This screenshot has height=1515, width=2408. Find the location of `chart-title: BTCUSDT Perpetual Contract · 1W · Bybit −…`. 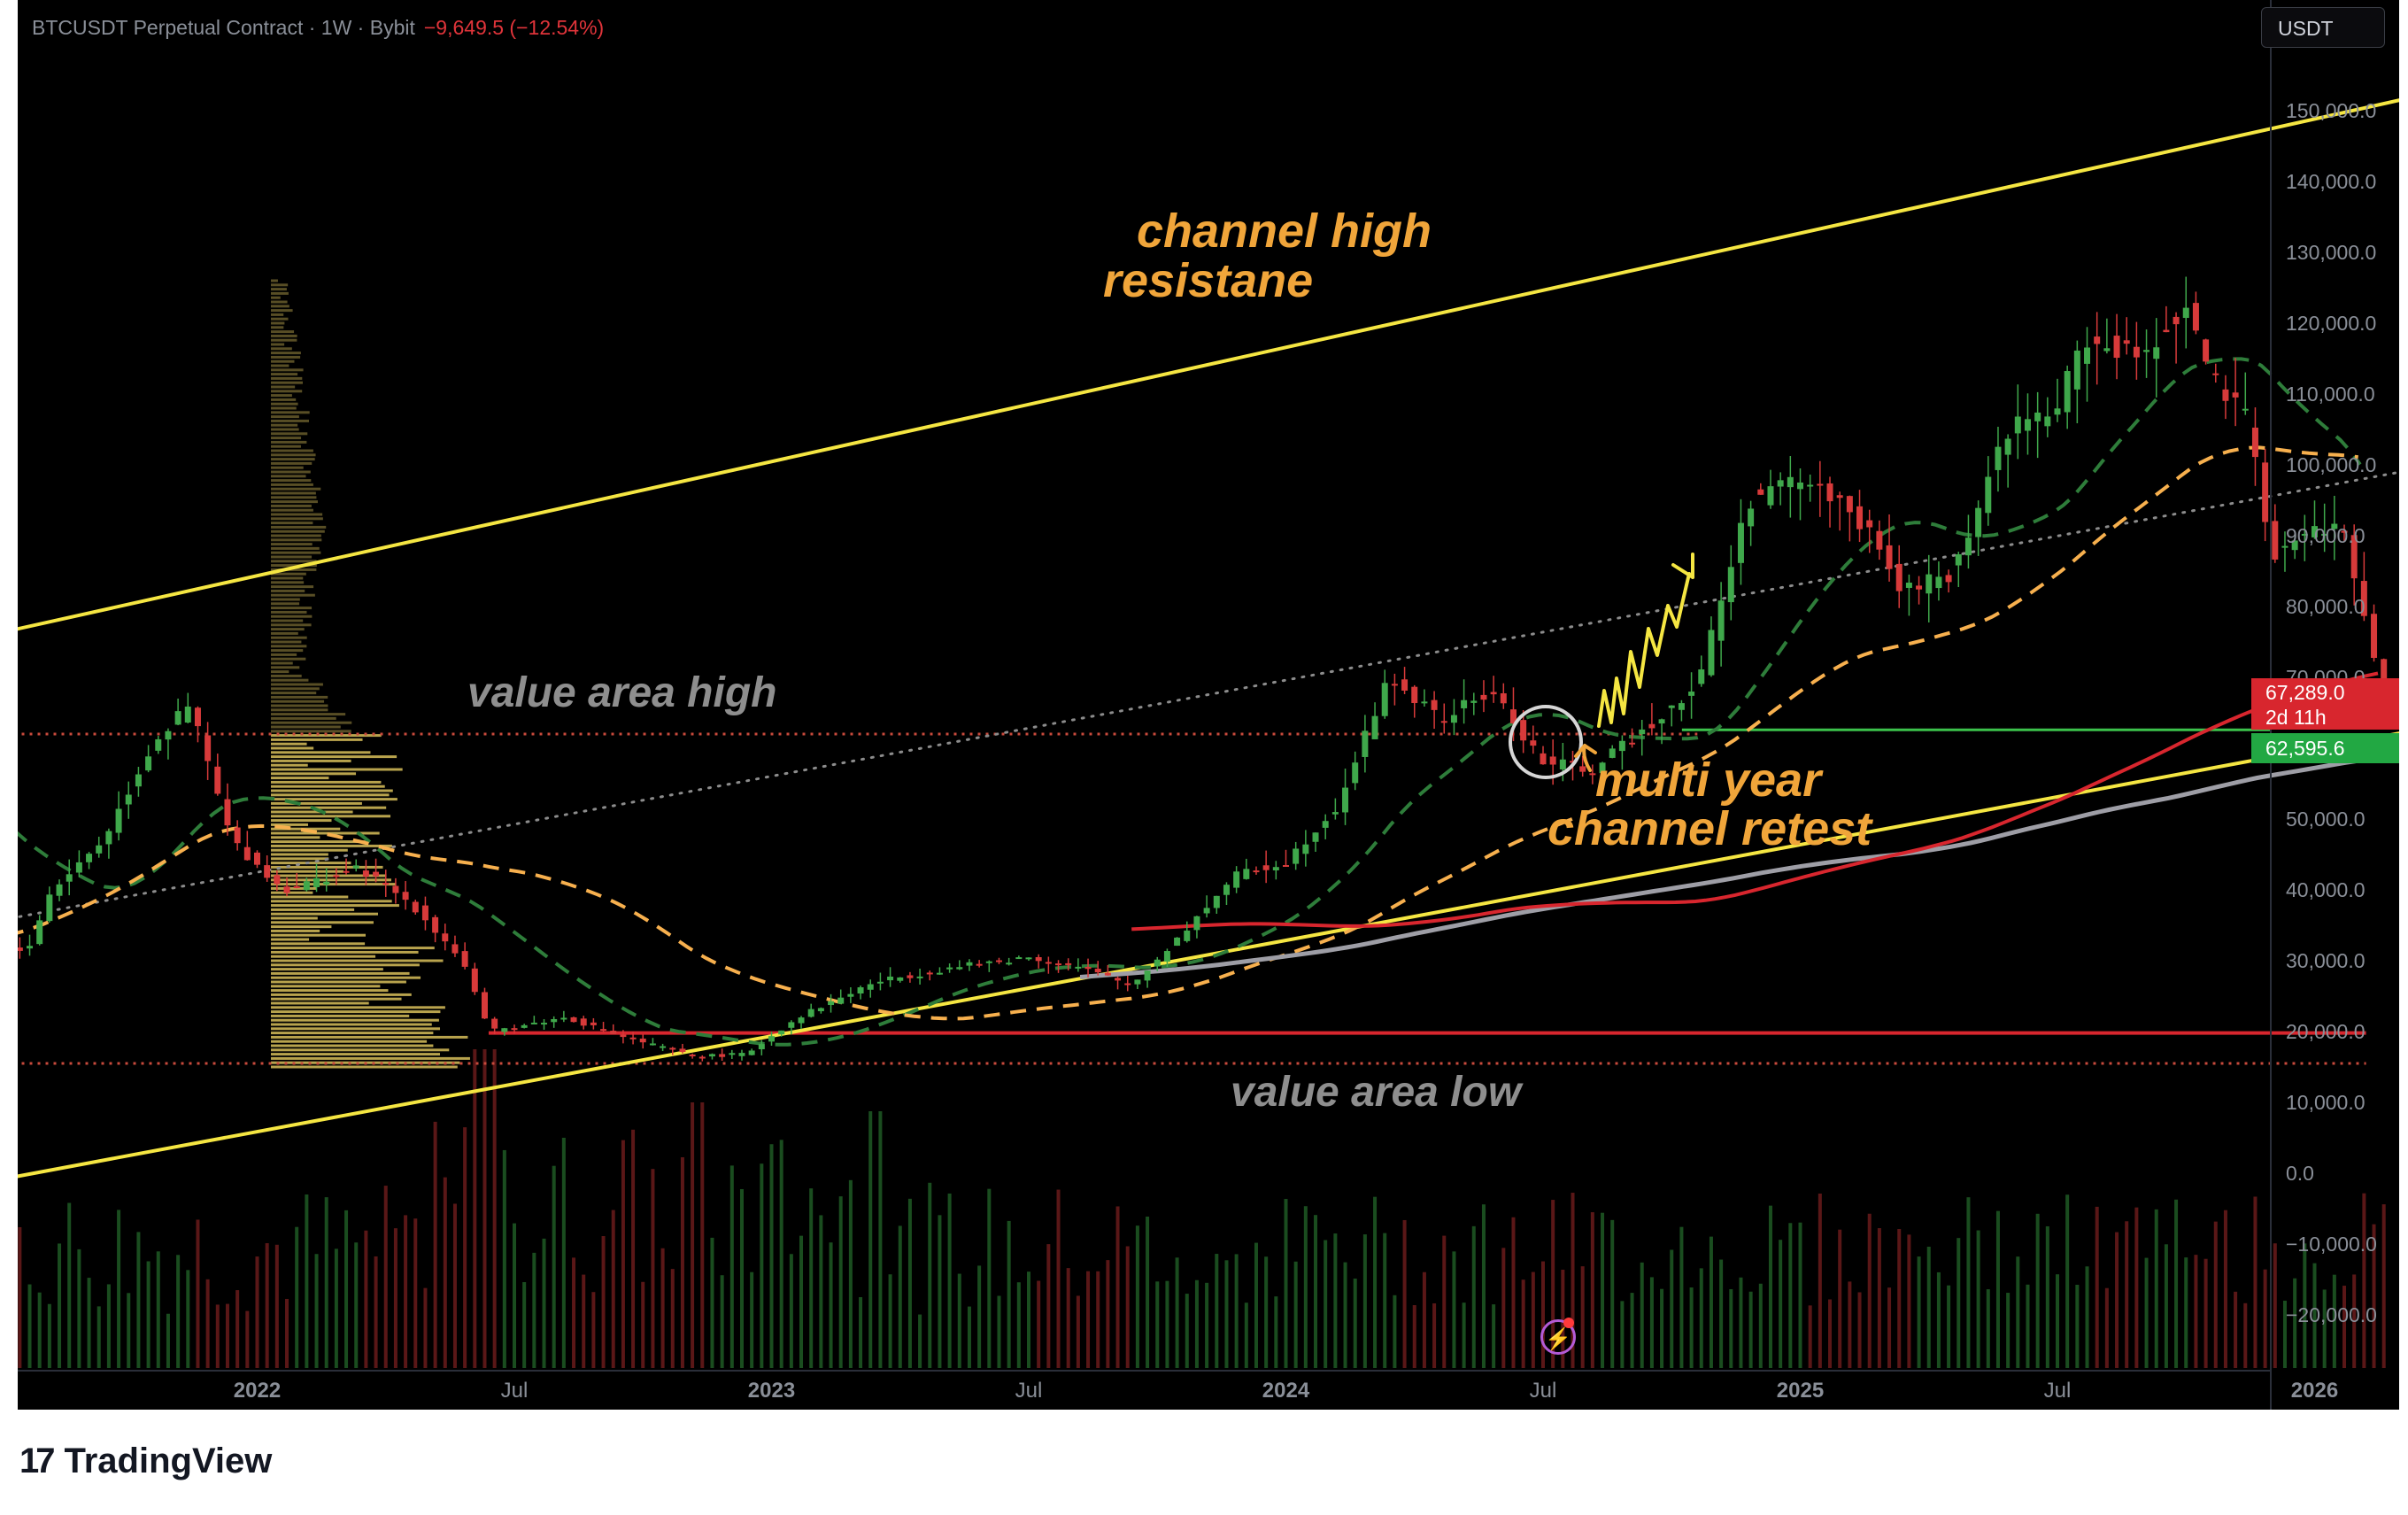

chart-title: BTCUSDT Perpetual Contract · 1W · Bybit −… is located at coordinates (318, 28).